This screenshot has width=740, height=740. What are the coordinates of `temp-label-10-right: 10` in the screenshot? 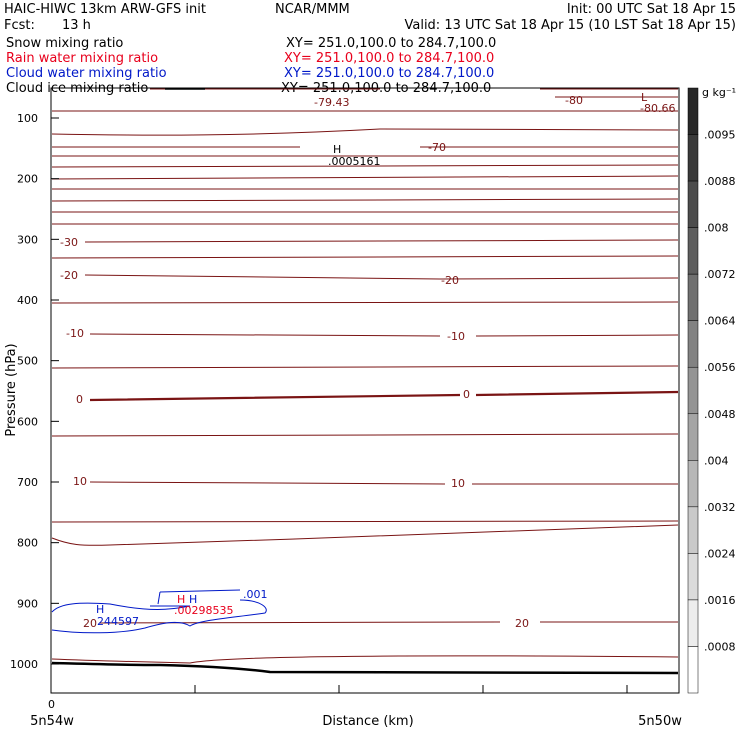 It's located at (458, 483).